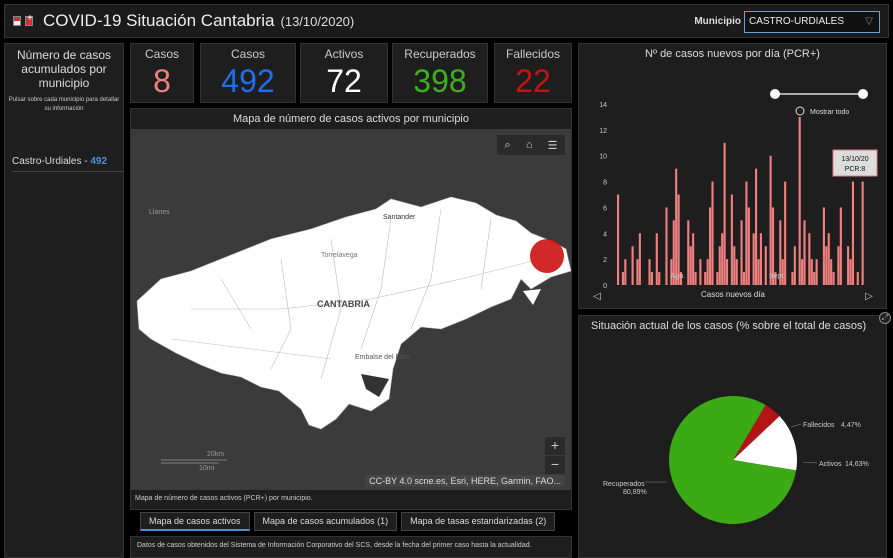 This screenshot has width=893, height=558. I want to click on search-icon: ⌕, so click(507, 144).